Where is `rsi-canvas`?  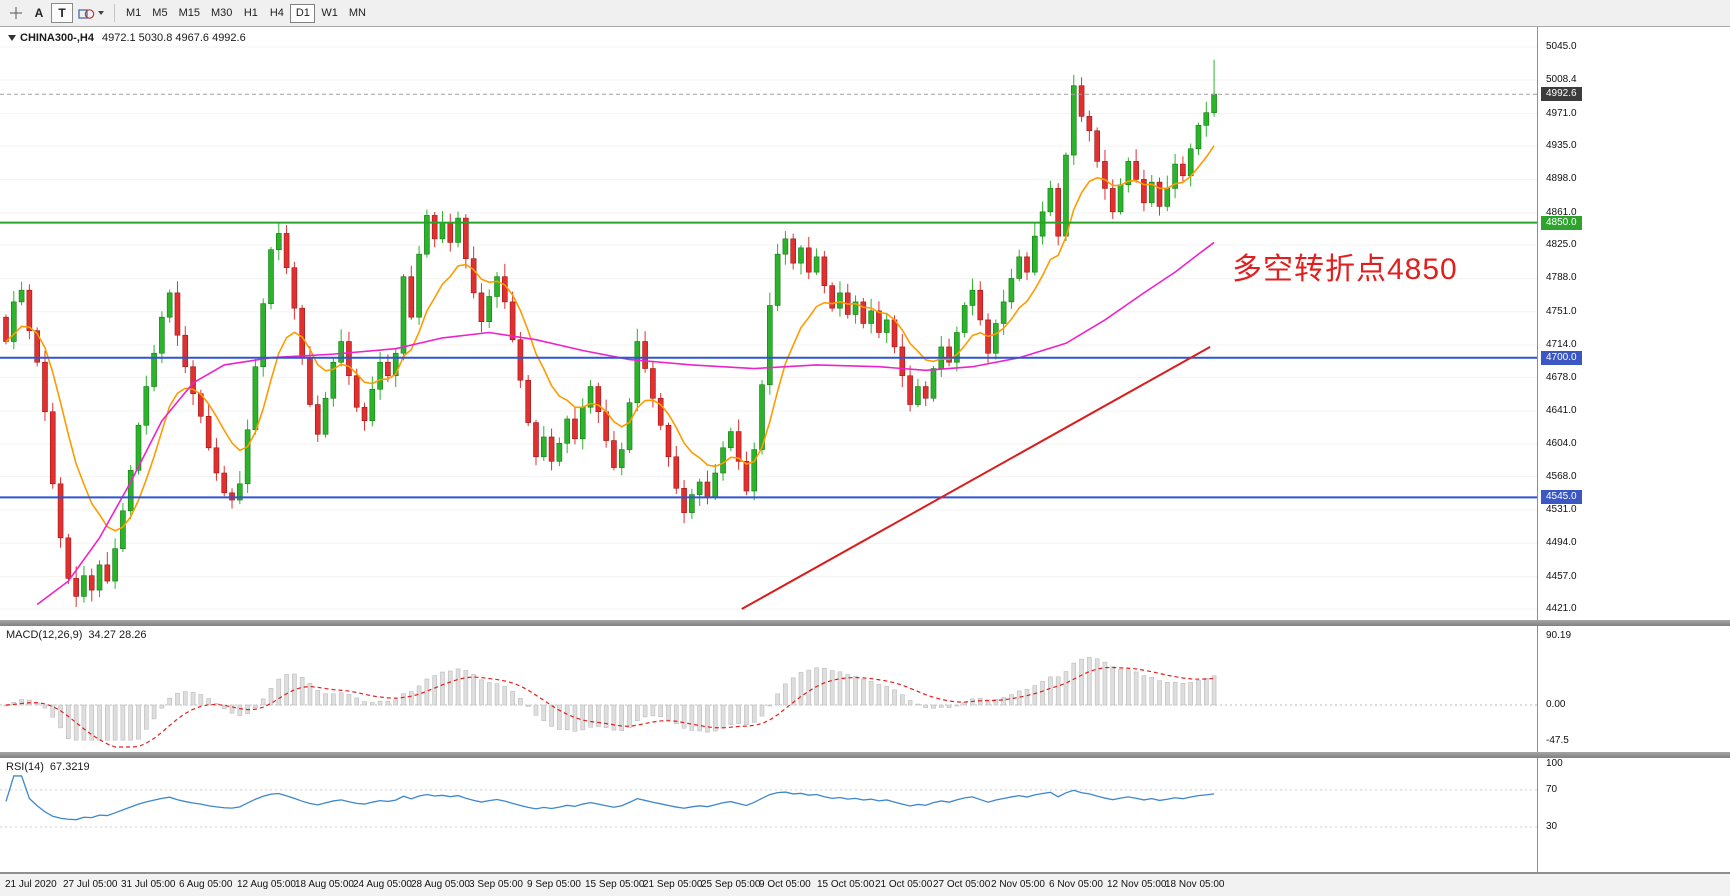
rsi-canvas is located at coordinates (768, 815).